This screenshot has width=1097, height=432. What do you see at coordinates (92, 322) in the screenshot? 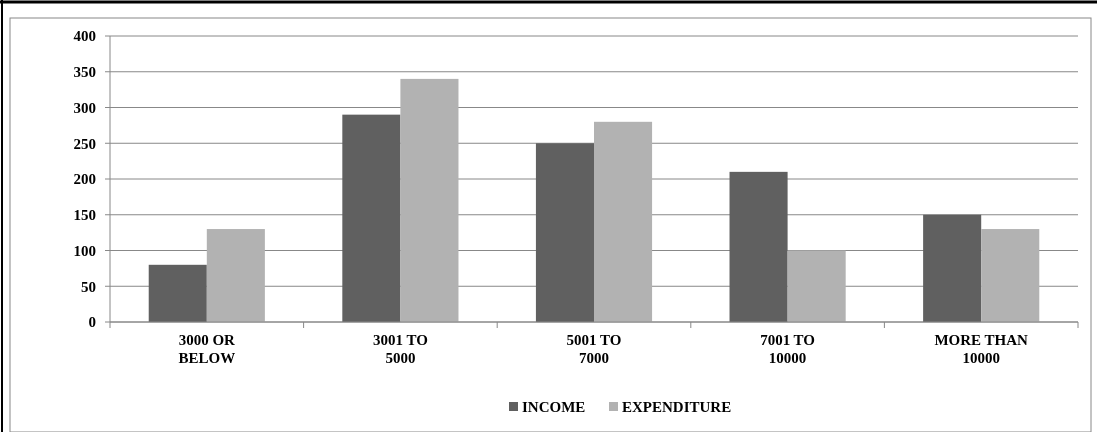
I see `y-tick-label: 0` at bounding box center [92, 322].